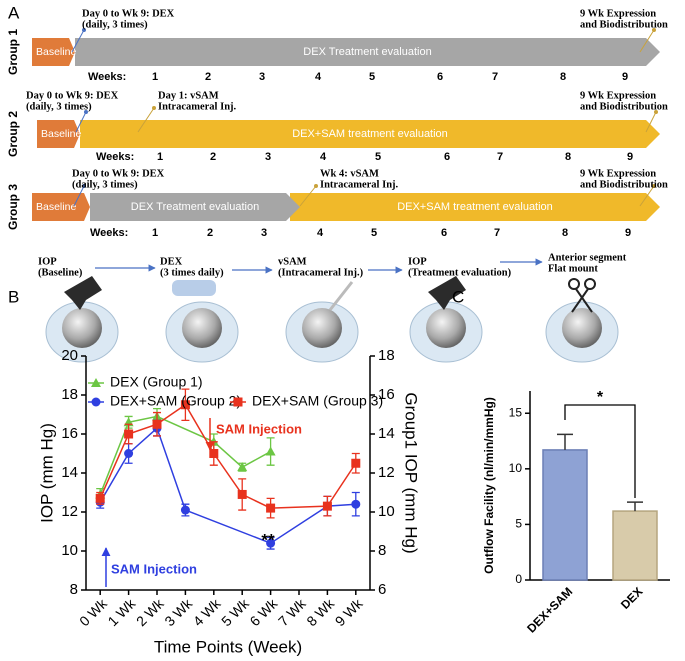 The height and width of the screenshot is (661, 685). What do you see at coordinates (386, 355) in the screenshot?
I see `y2-tick-label: 18` at bounding box center [386, 355].